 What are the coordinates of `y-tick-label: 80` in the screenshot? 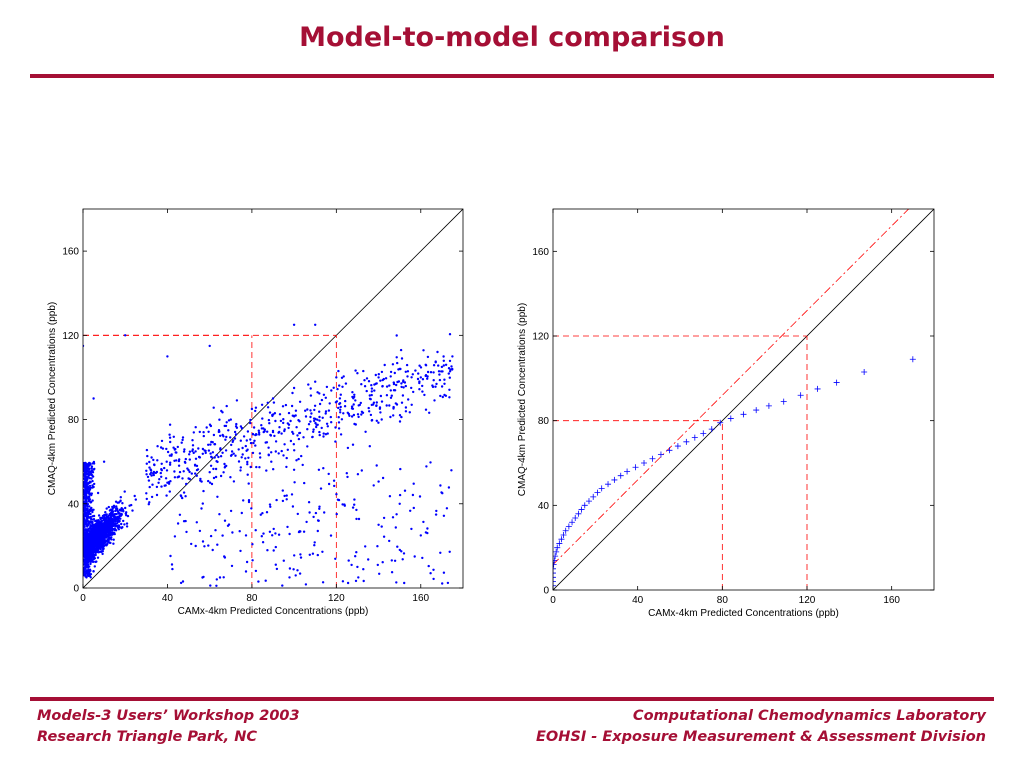 It's located at (544, 421).